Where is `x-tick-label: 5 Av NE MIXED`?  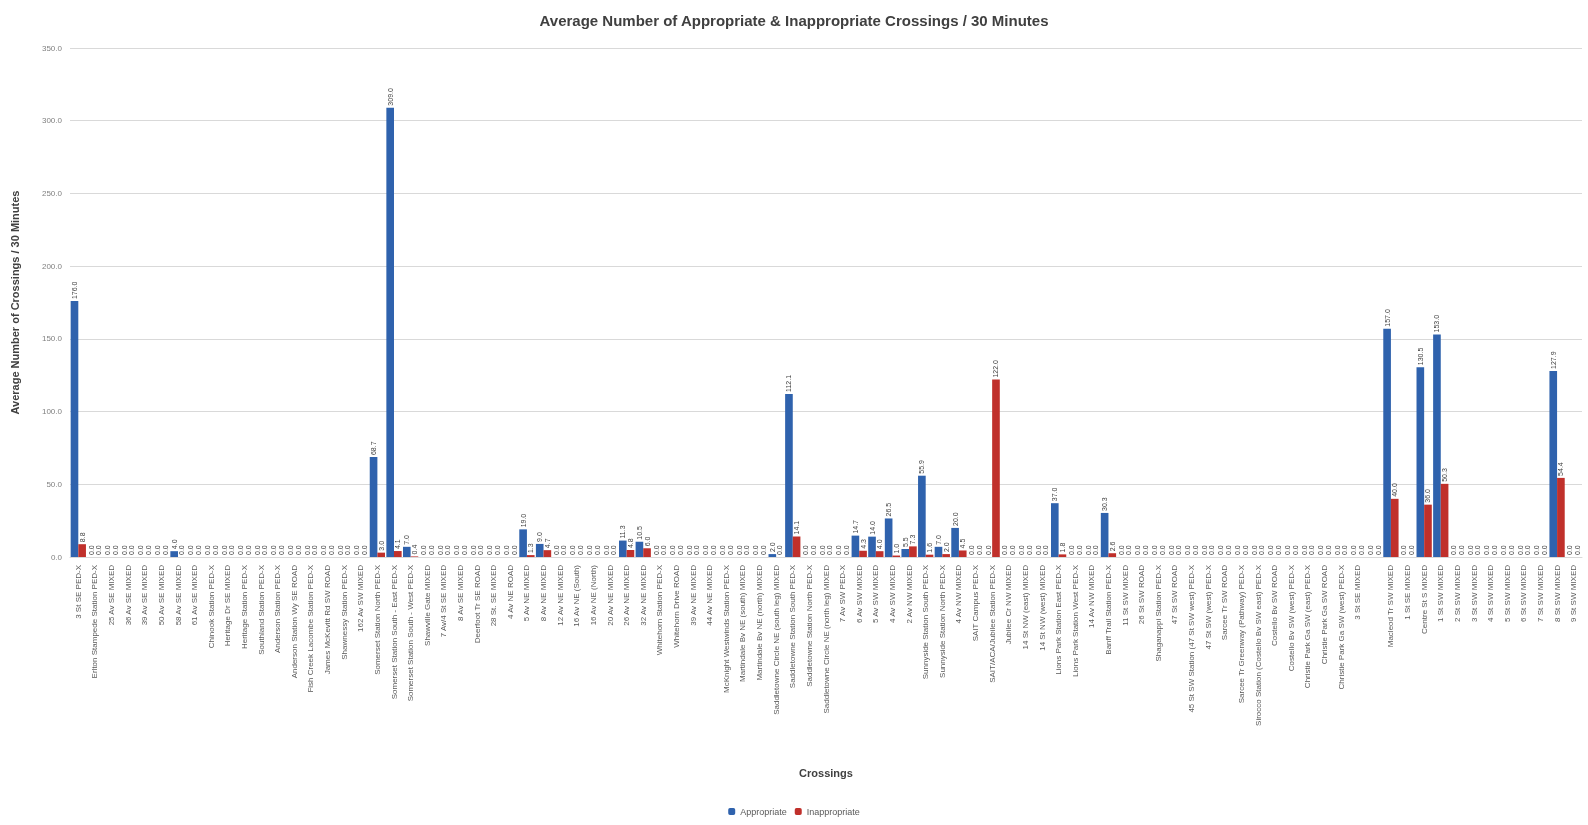 x-tick-label: 5 Av NE MIXED is located at coordinates (527, 593).